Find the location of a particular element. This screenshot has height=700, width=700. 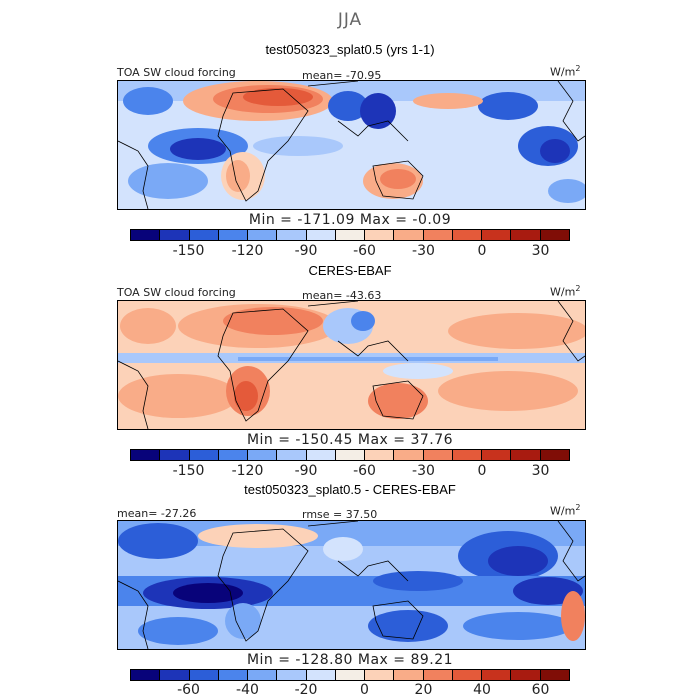

panel2-variable-label: TOA SW cloud forcing is located at coordinates (176, 292).